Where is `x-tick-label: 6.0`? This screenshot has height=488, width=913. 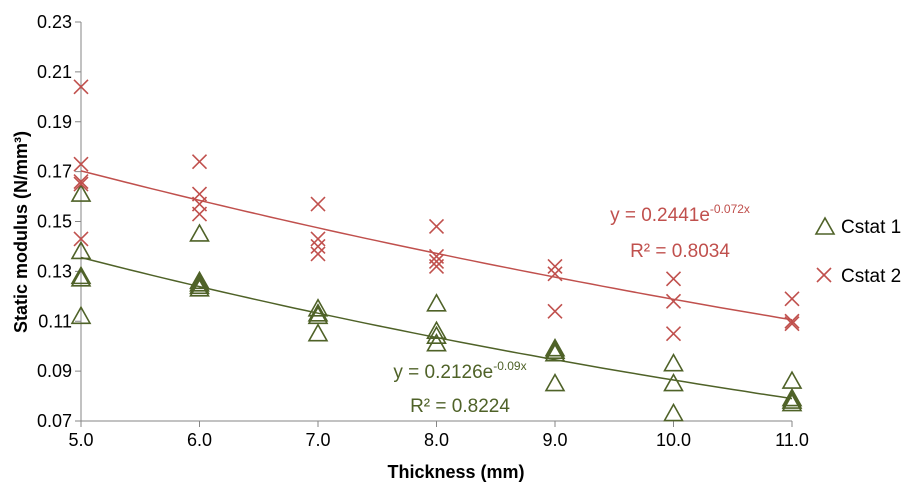
x-tick-label: 6.0 is located at coordinates (199, 440).